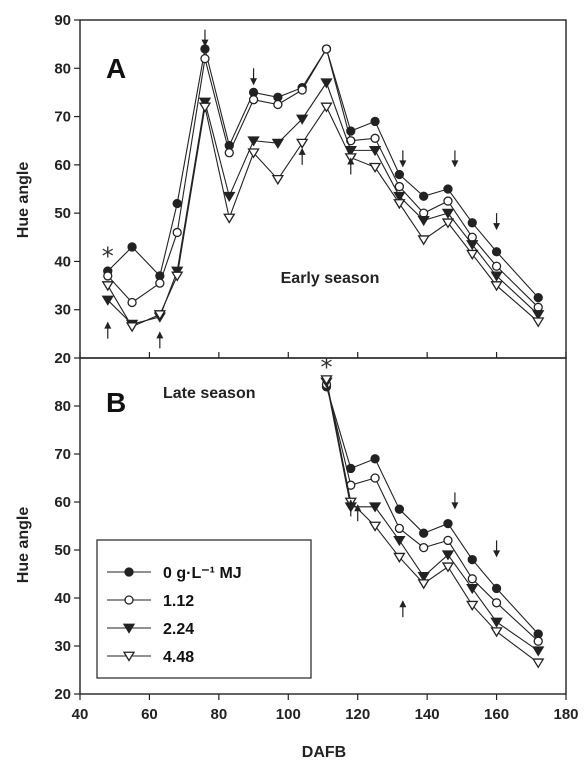 The width and height of the screenshot is (584, 768). Describe the element at coordinates (23, 545) in the screenshot. I see `y-axis-label-b: Hue angle` at that location.